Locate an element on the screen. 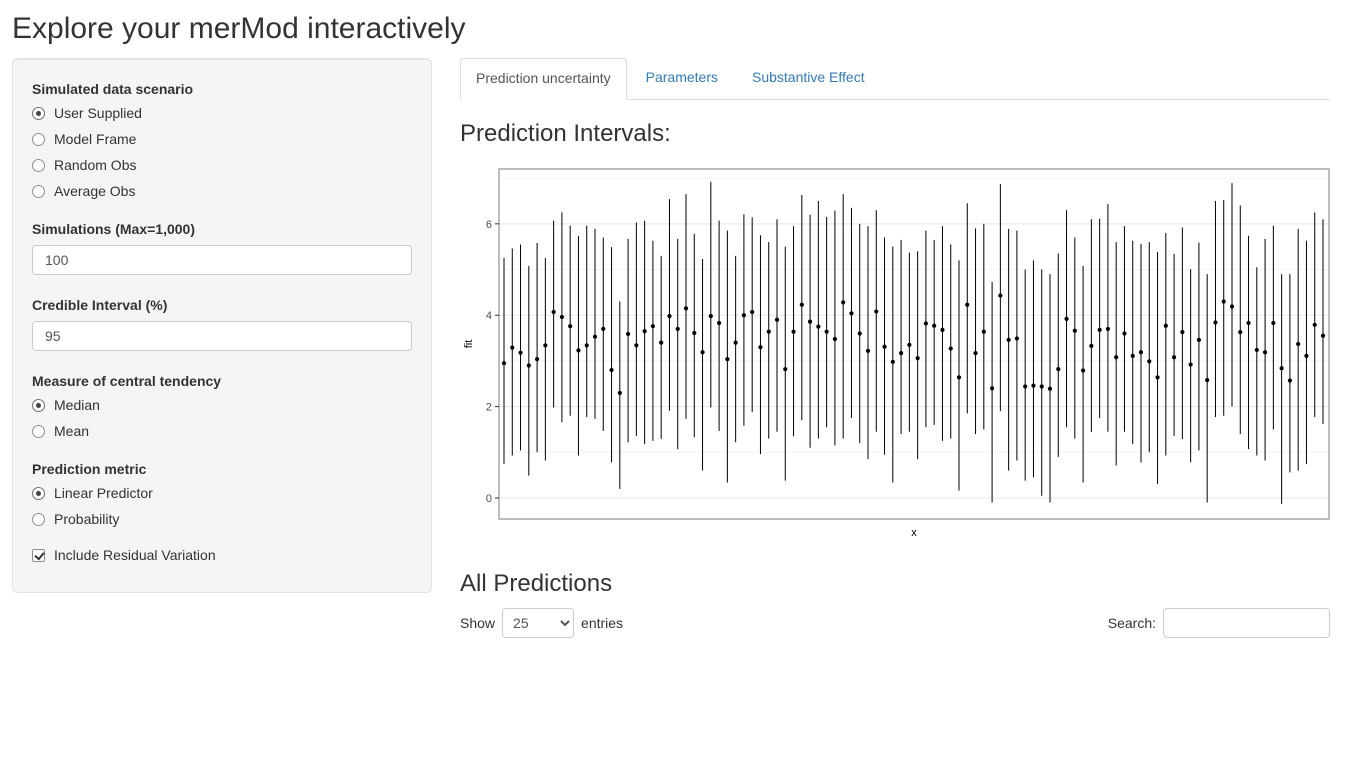 The width and height of the screenshot is (1366, 768). radio-random-obs is located at coordinates (38, 165).